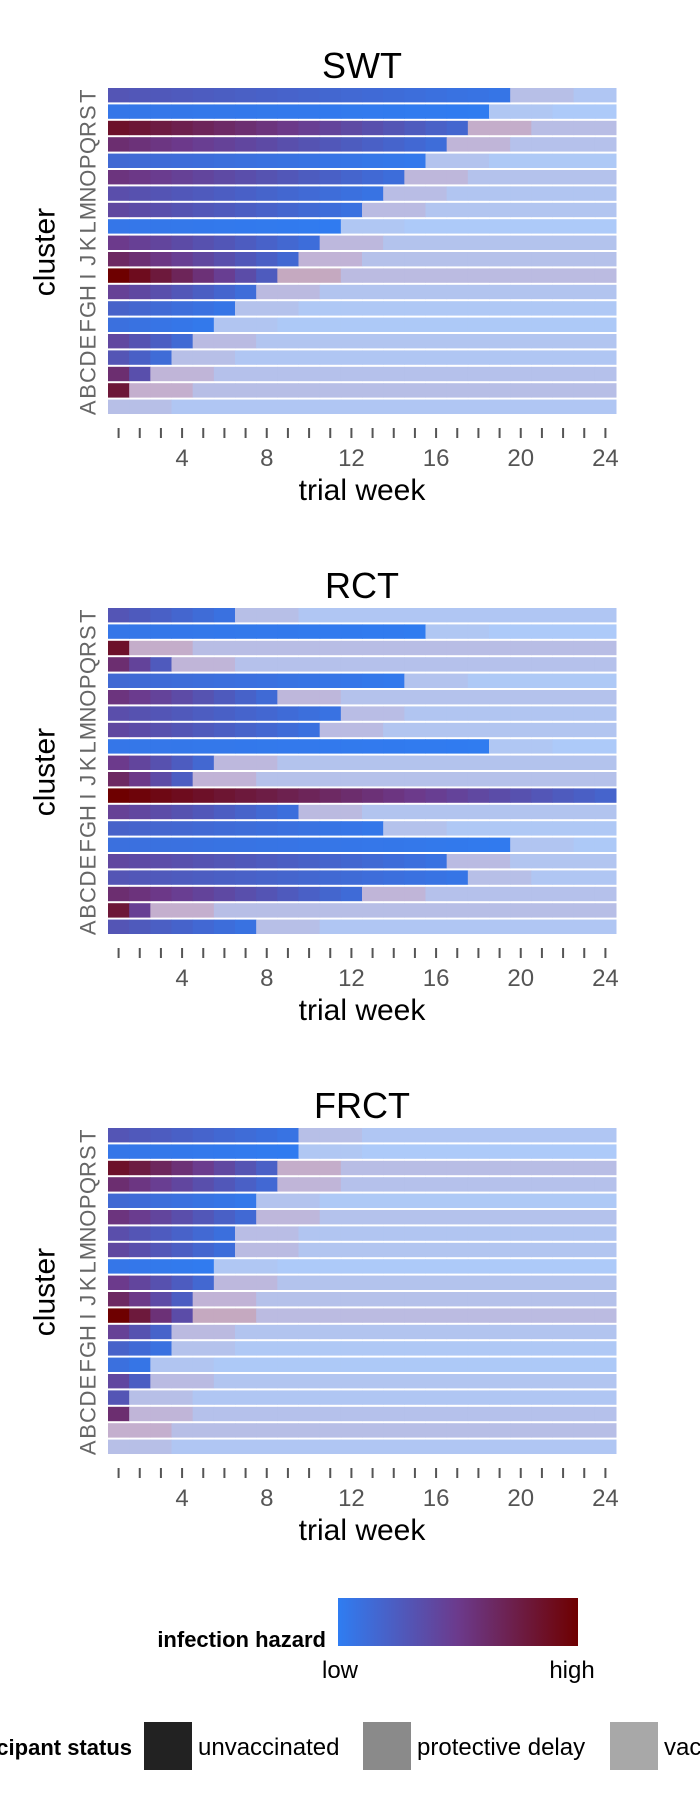 Image resolution: width=700 pixels, height=1800 pixels. Describe the element at coordinates (88, 731) in the screenshot. I see `cluster-label-M: M` at that location.